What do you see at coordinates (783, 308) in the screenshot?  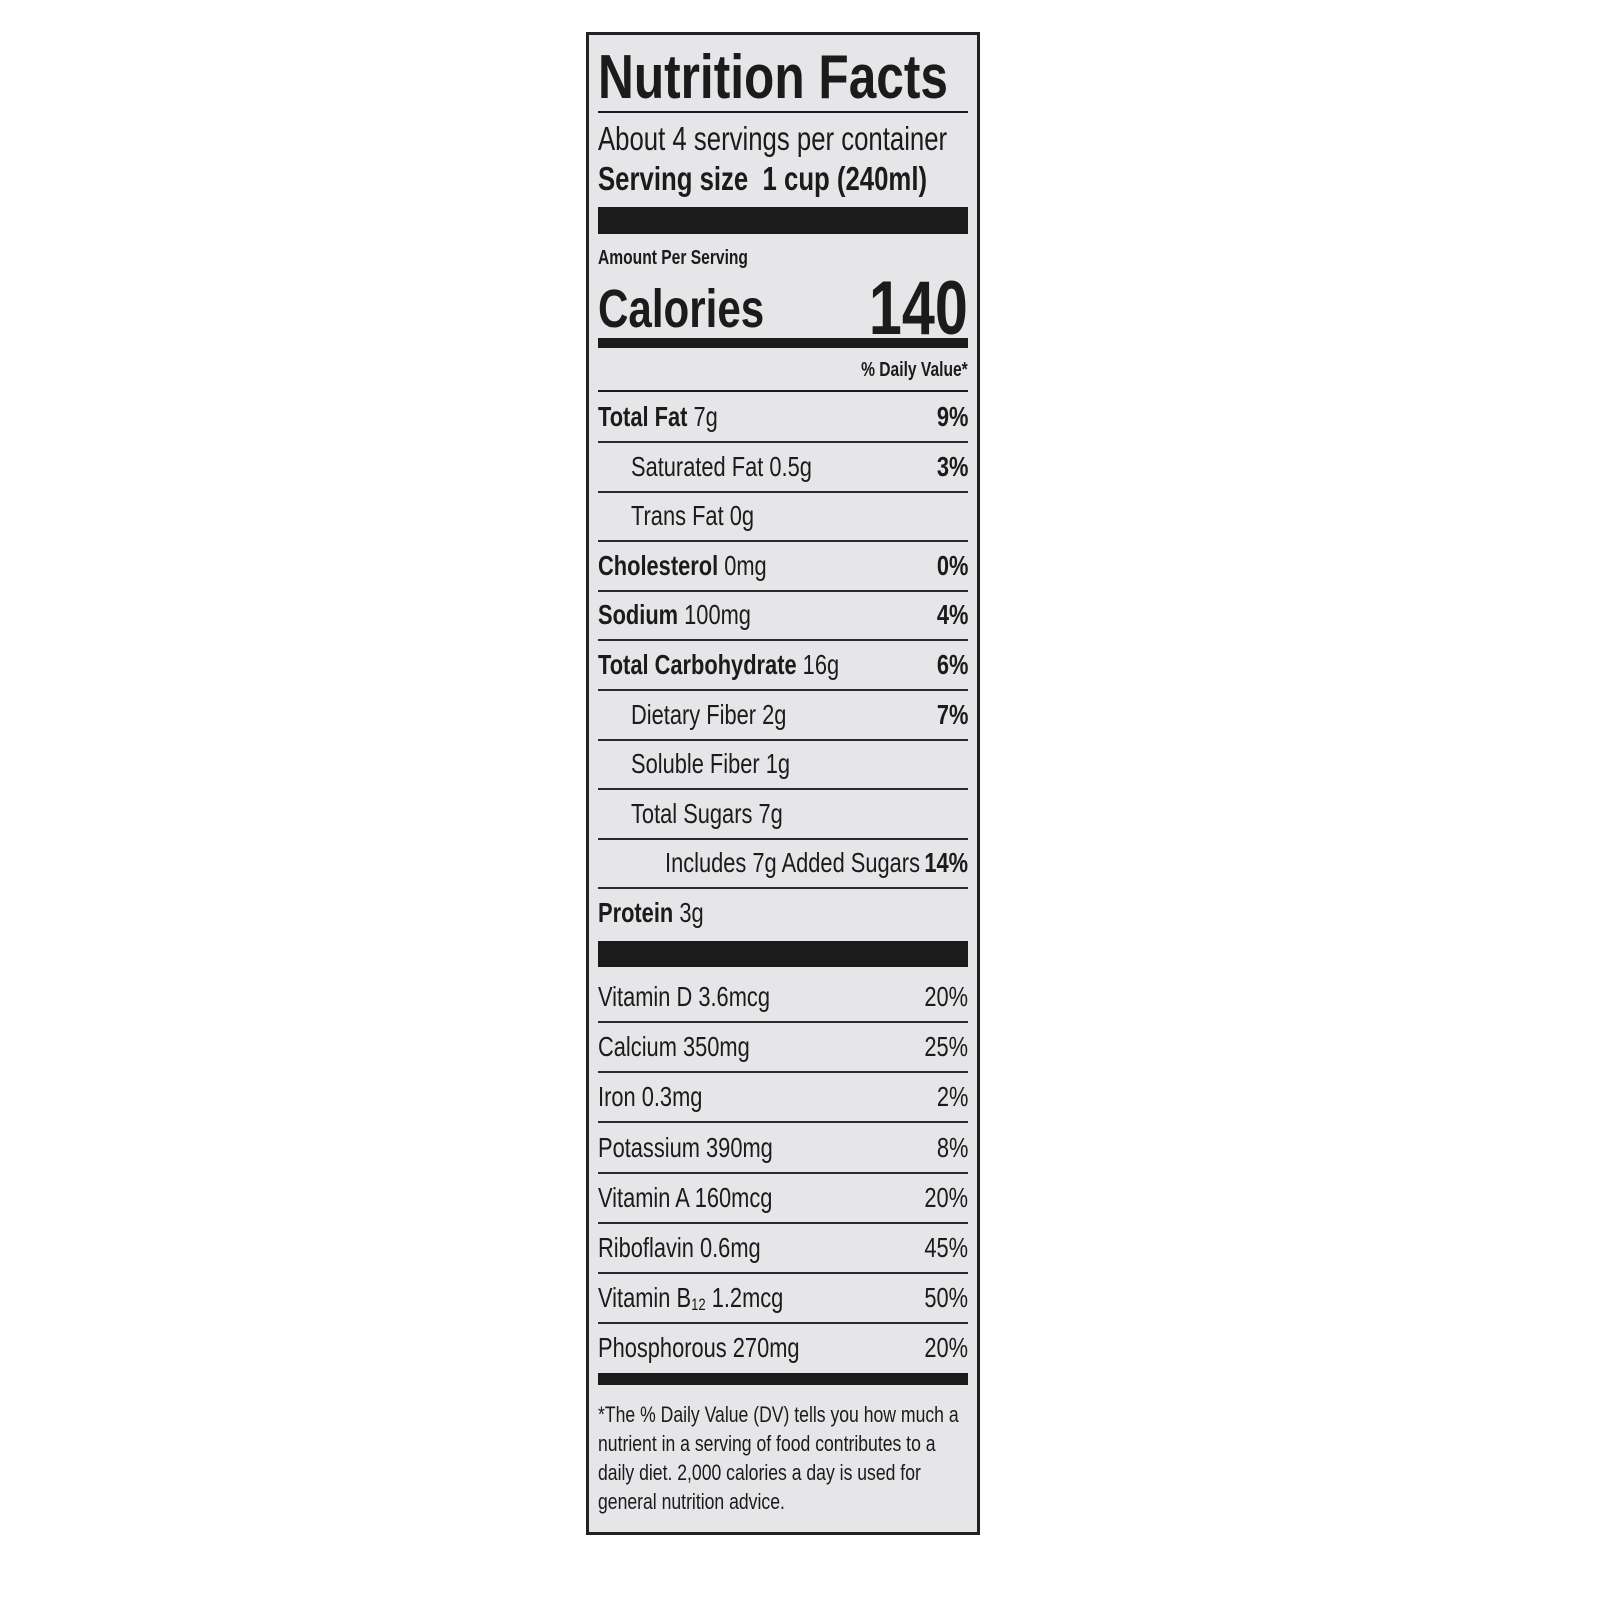 I see `calories-row: Calories 140` at bounding box center [783, 308].